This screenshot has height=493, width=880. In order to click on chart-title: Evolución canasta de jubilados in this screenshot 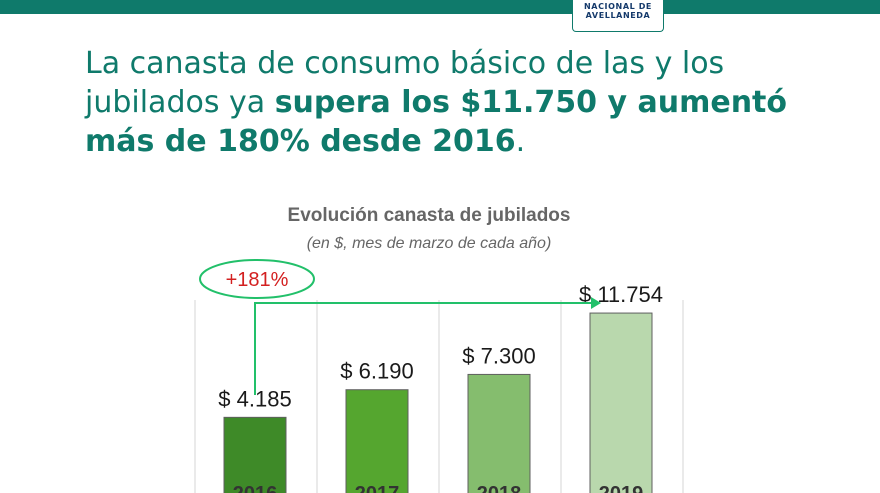, I will do `click(429, 215)`.